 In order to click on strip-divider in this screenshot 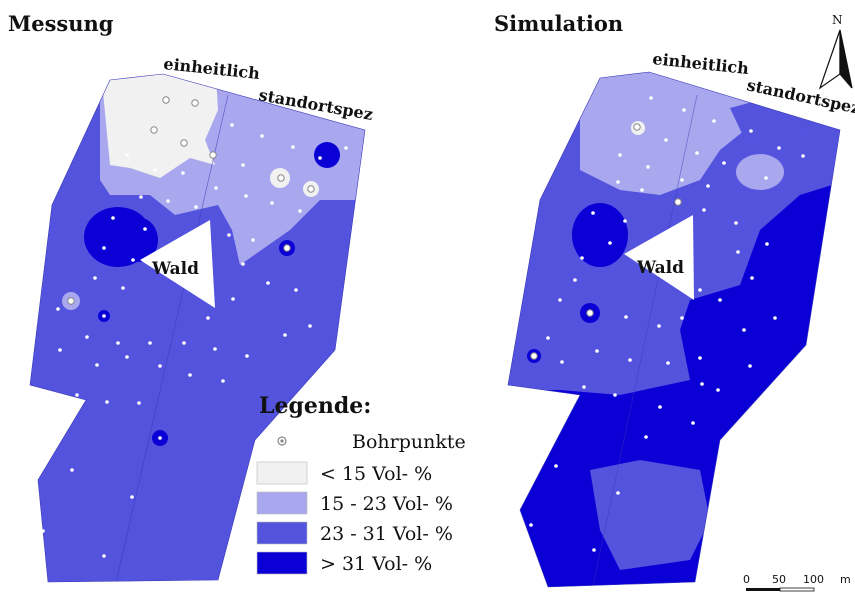, I will do `click(643, 340)`.